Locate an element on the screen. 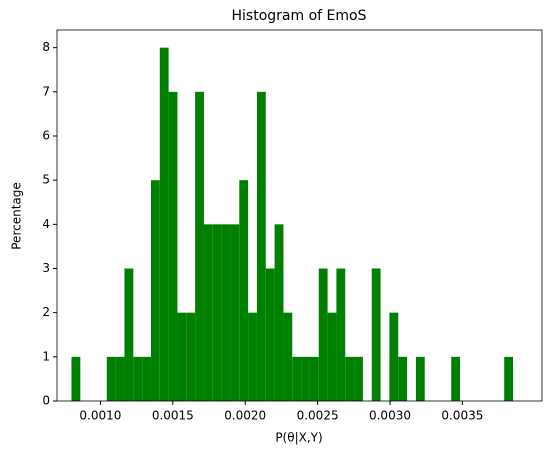 The image size is (554, 455). x-tick-label: 0.0020 is located at coordinates (245, 416).